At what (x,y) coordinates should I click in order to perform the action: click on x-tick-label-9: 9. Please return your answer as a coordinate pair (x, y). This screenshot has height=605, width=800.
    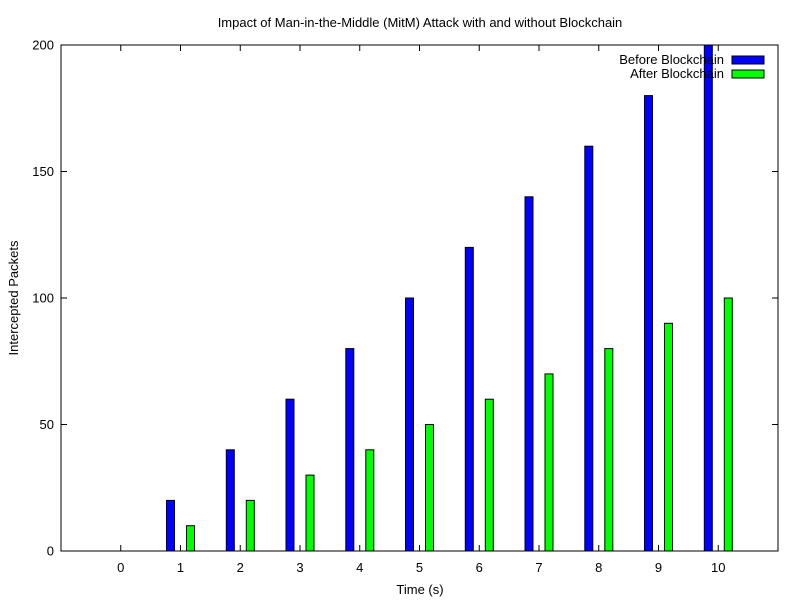
    Looking at the image, I should click on (658, 567).